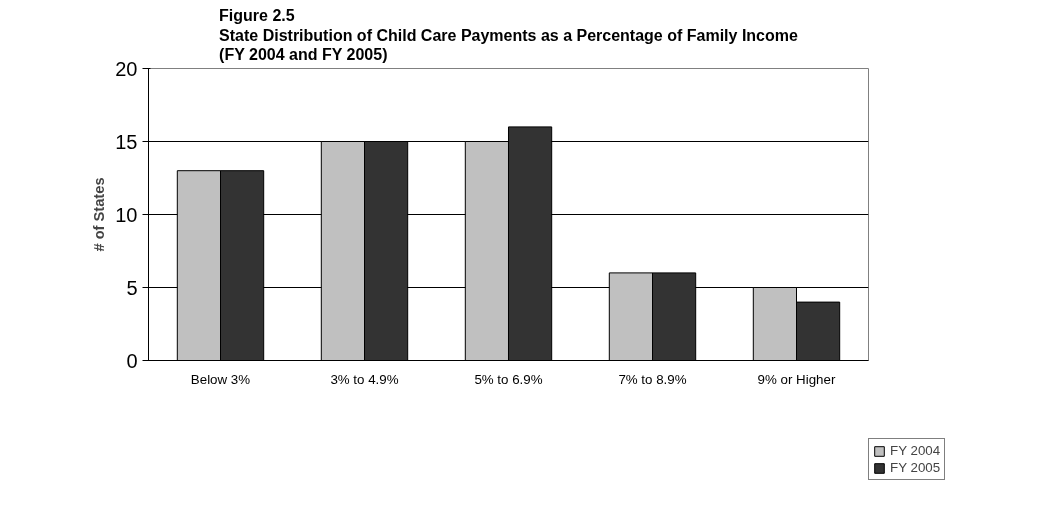  I want to click on chart-title: Figure 2.5 State Distribution of Child Care Payments as a Percentage of Family Income (FY 2004 and FY 2005), so click(509, 35).